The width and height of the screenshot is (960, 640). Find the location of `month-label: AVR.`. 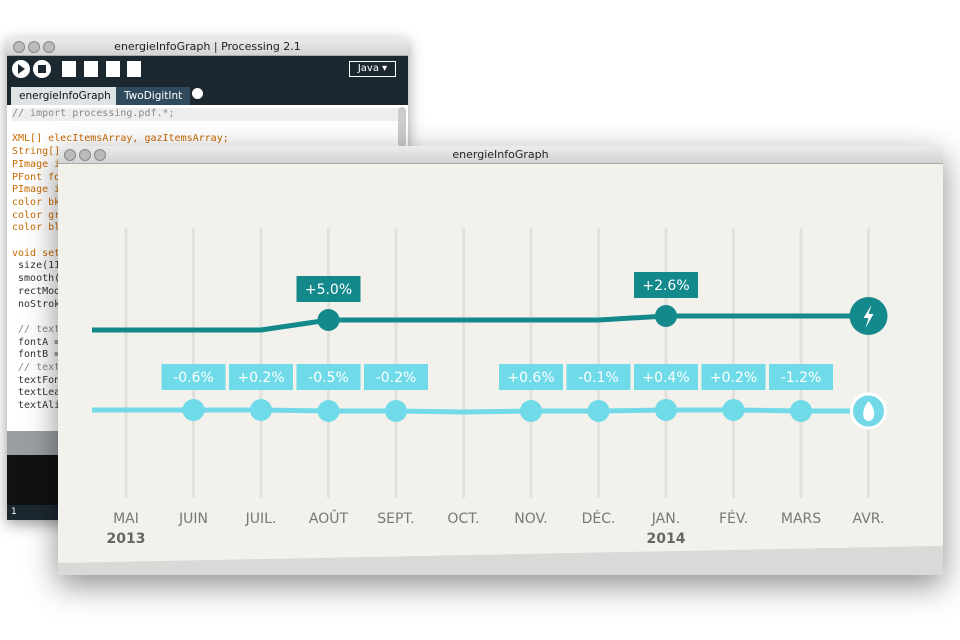

month-label: AVR. is located at coordinates (869, 519).